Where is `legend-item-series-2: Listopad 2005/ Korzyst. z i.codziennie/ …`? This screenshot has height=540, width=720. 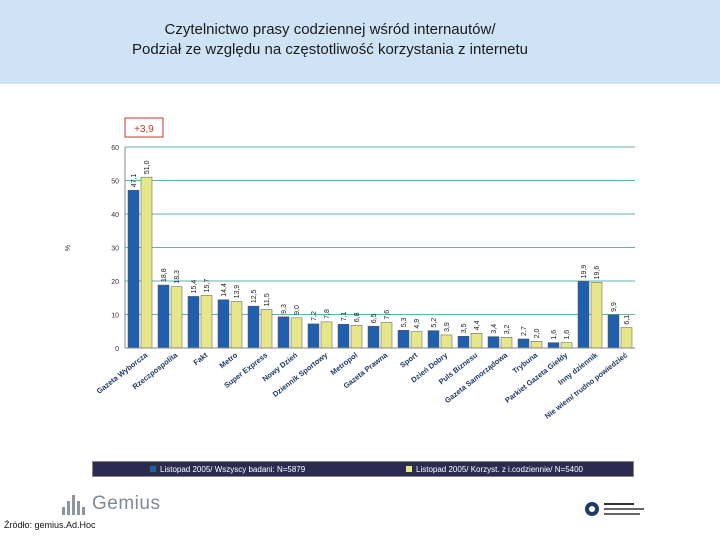 legend-item-series-2: Listopad 2005/ Korzyst. z i.codziennie/ … is located at coordinates (505, 469).